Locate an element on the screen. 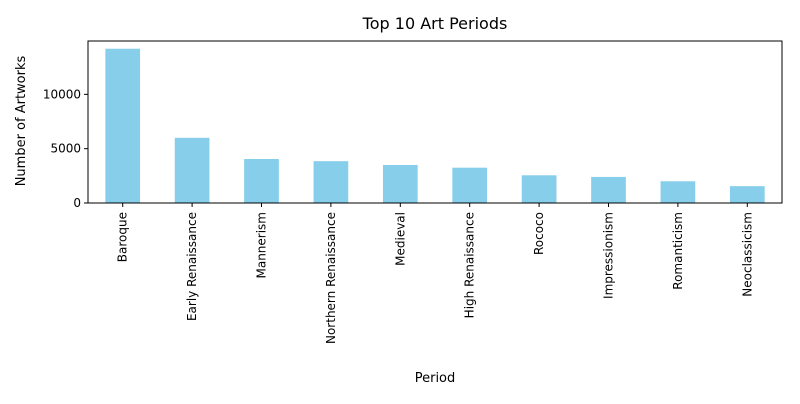  x-tick-label: Romanticism is located at coordinates (678, 251).